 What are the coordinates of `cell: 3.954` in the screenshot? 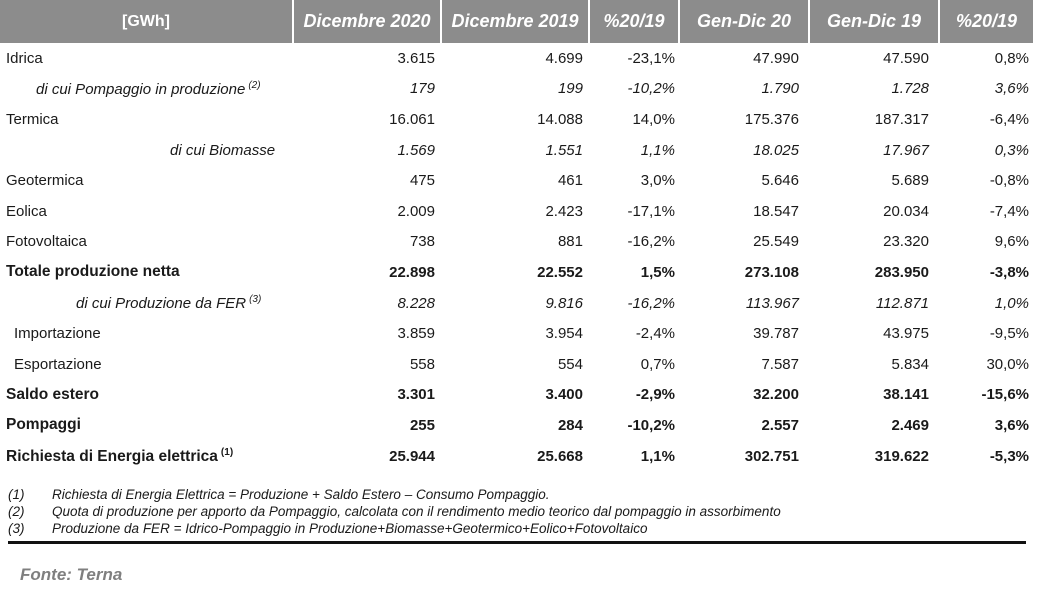 It's located at (564, 334).